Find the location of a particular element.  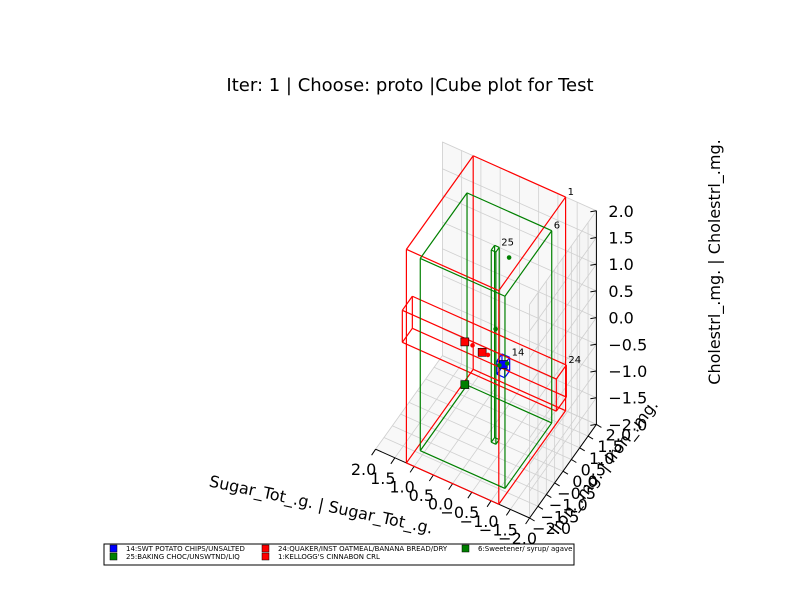

x-tick-label: 1.0 is located at coordinates (401, 486).